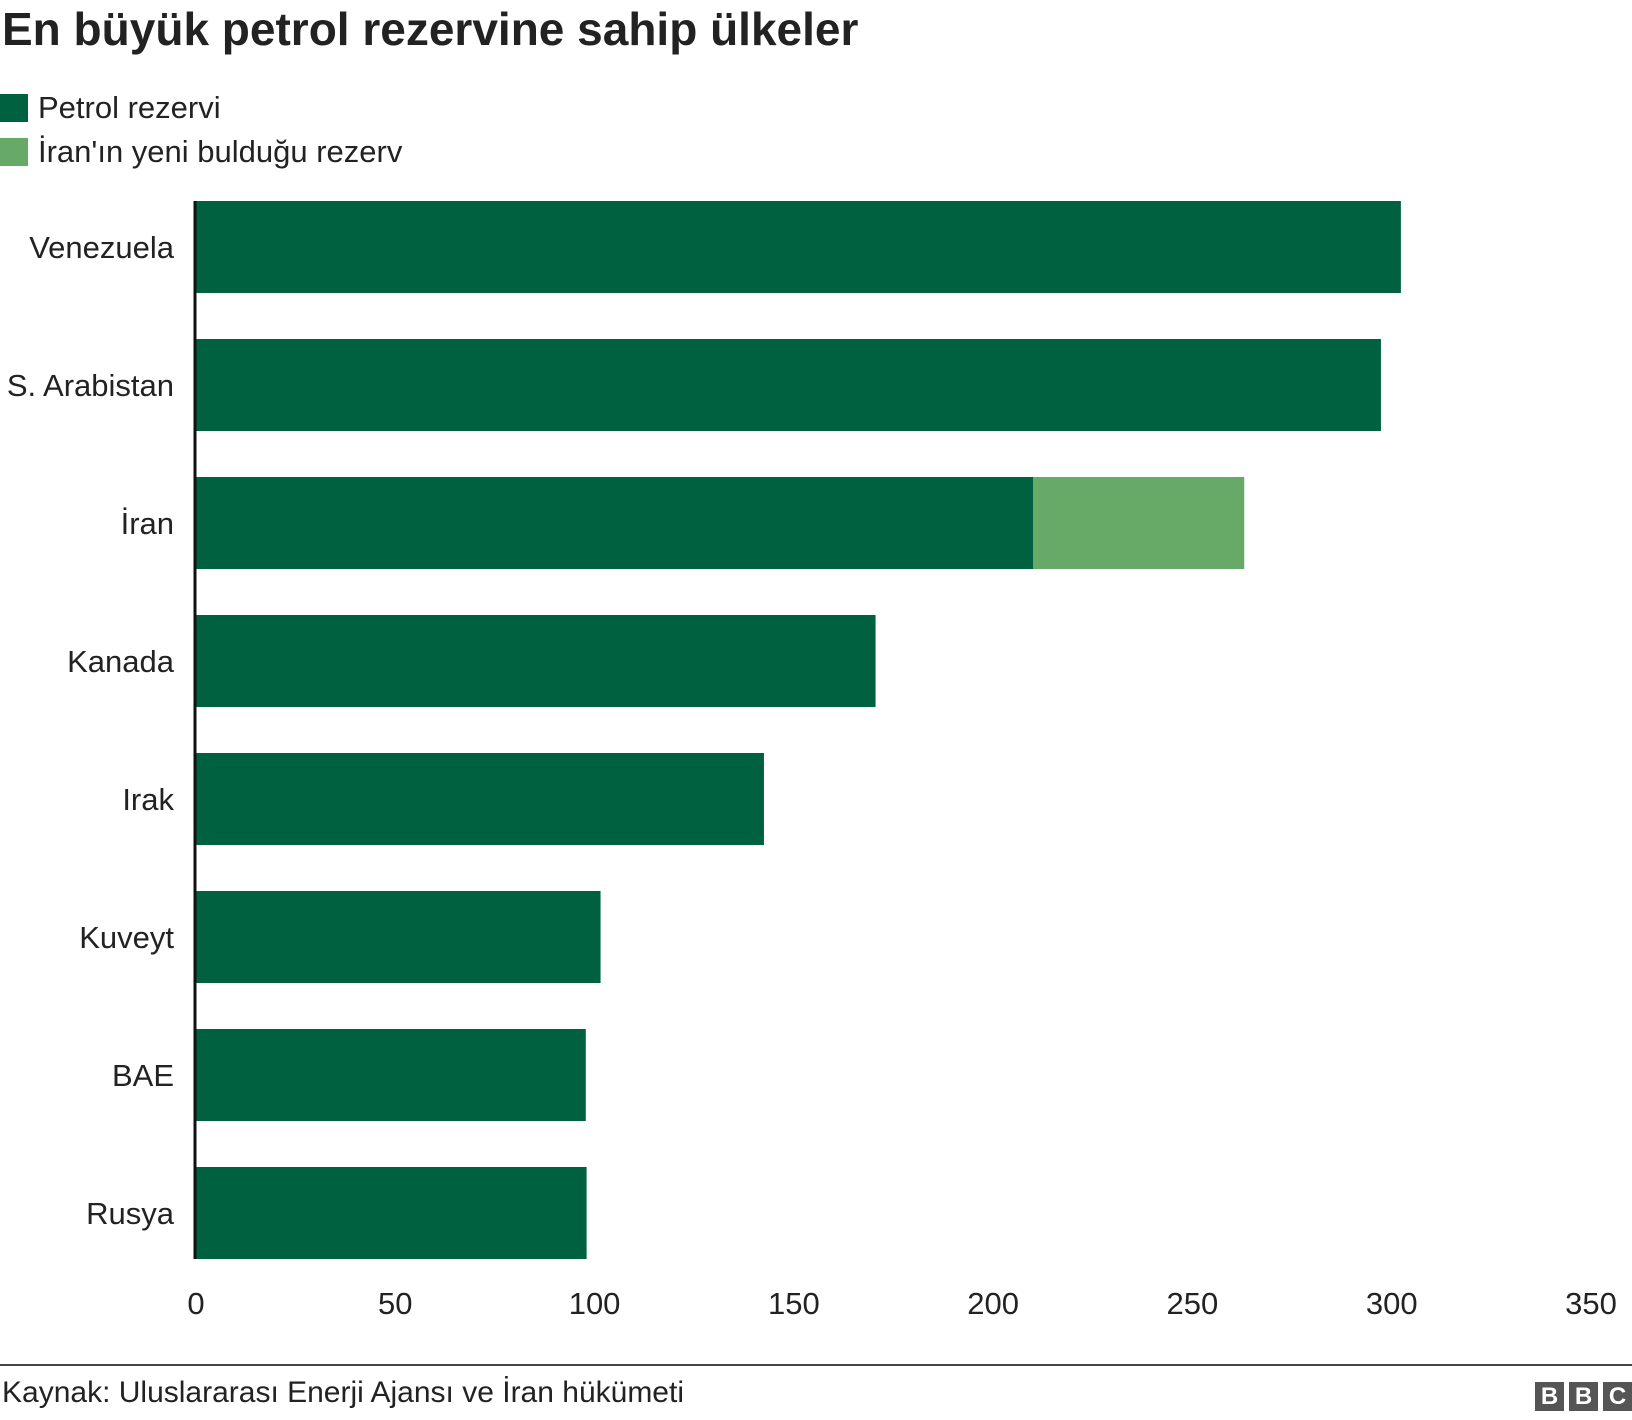 The image size is (1632, 1420). Describe the element at coordinates (391, 1213) in the screenshot. I see `bar-rusya-petrol-rezervi` at that location.